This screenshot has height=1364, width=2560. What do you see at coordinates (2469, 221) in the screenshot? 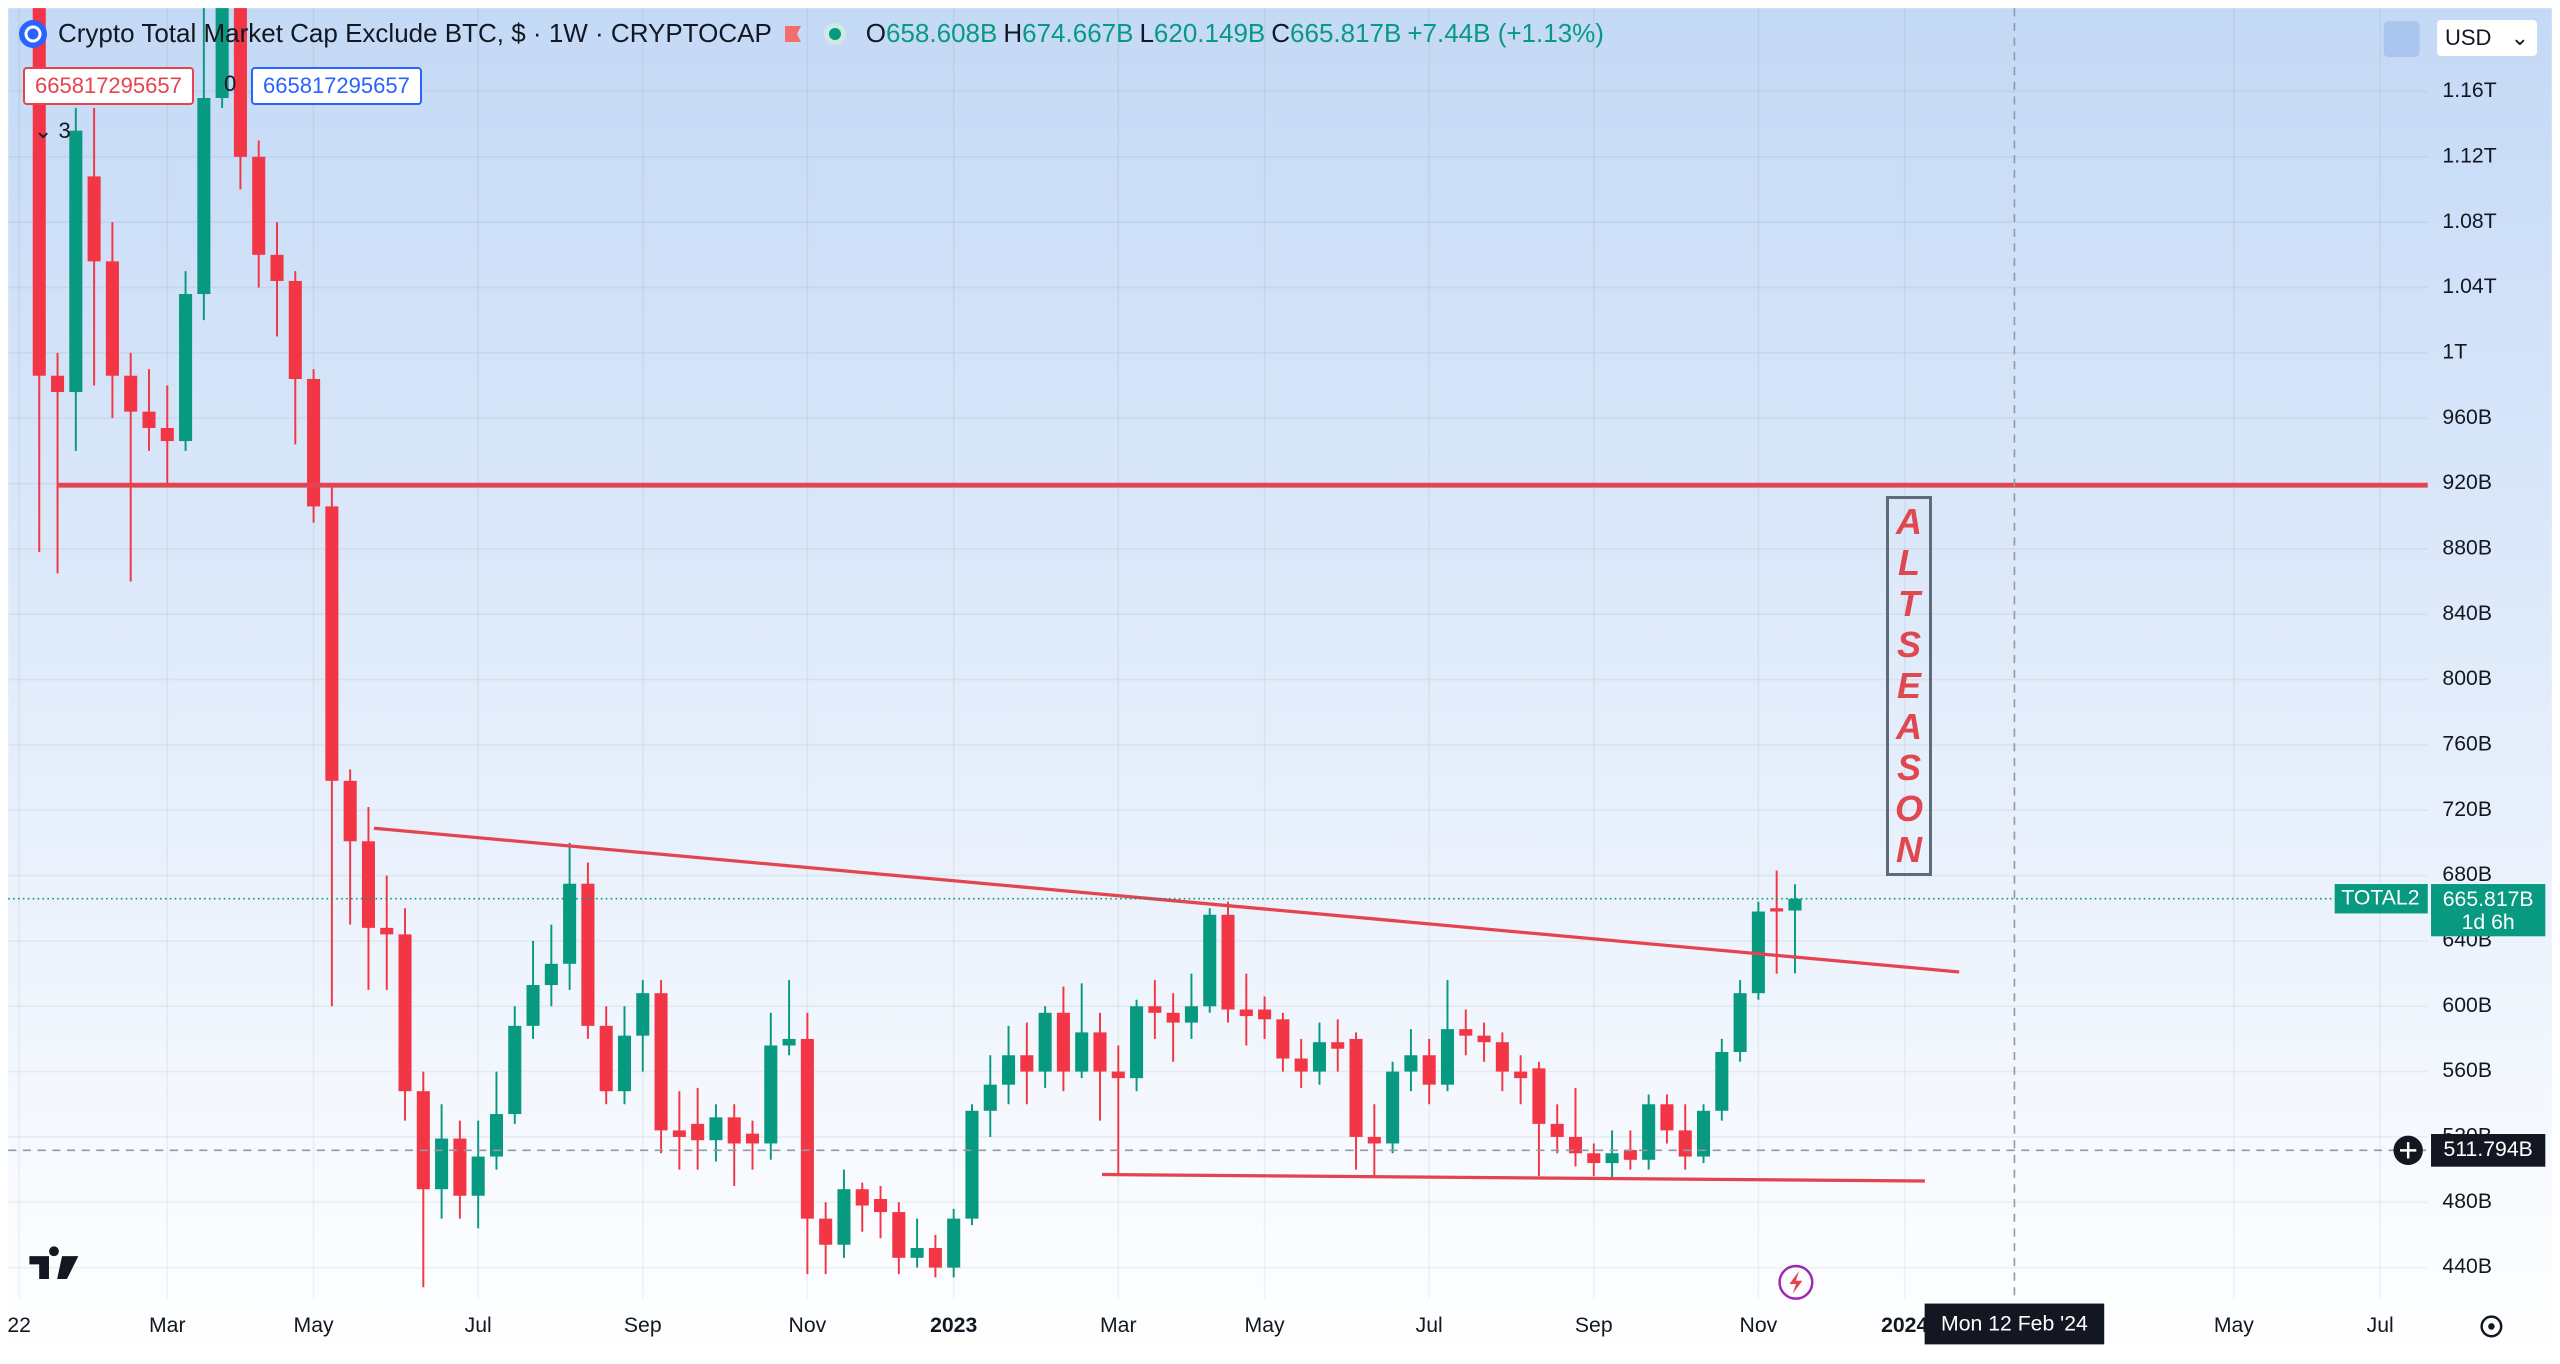
I see `y-tick-label: 1.08T` at bounding box center [2469, 221].